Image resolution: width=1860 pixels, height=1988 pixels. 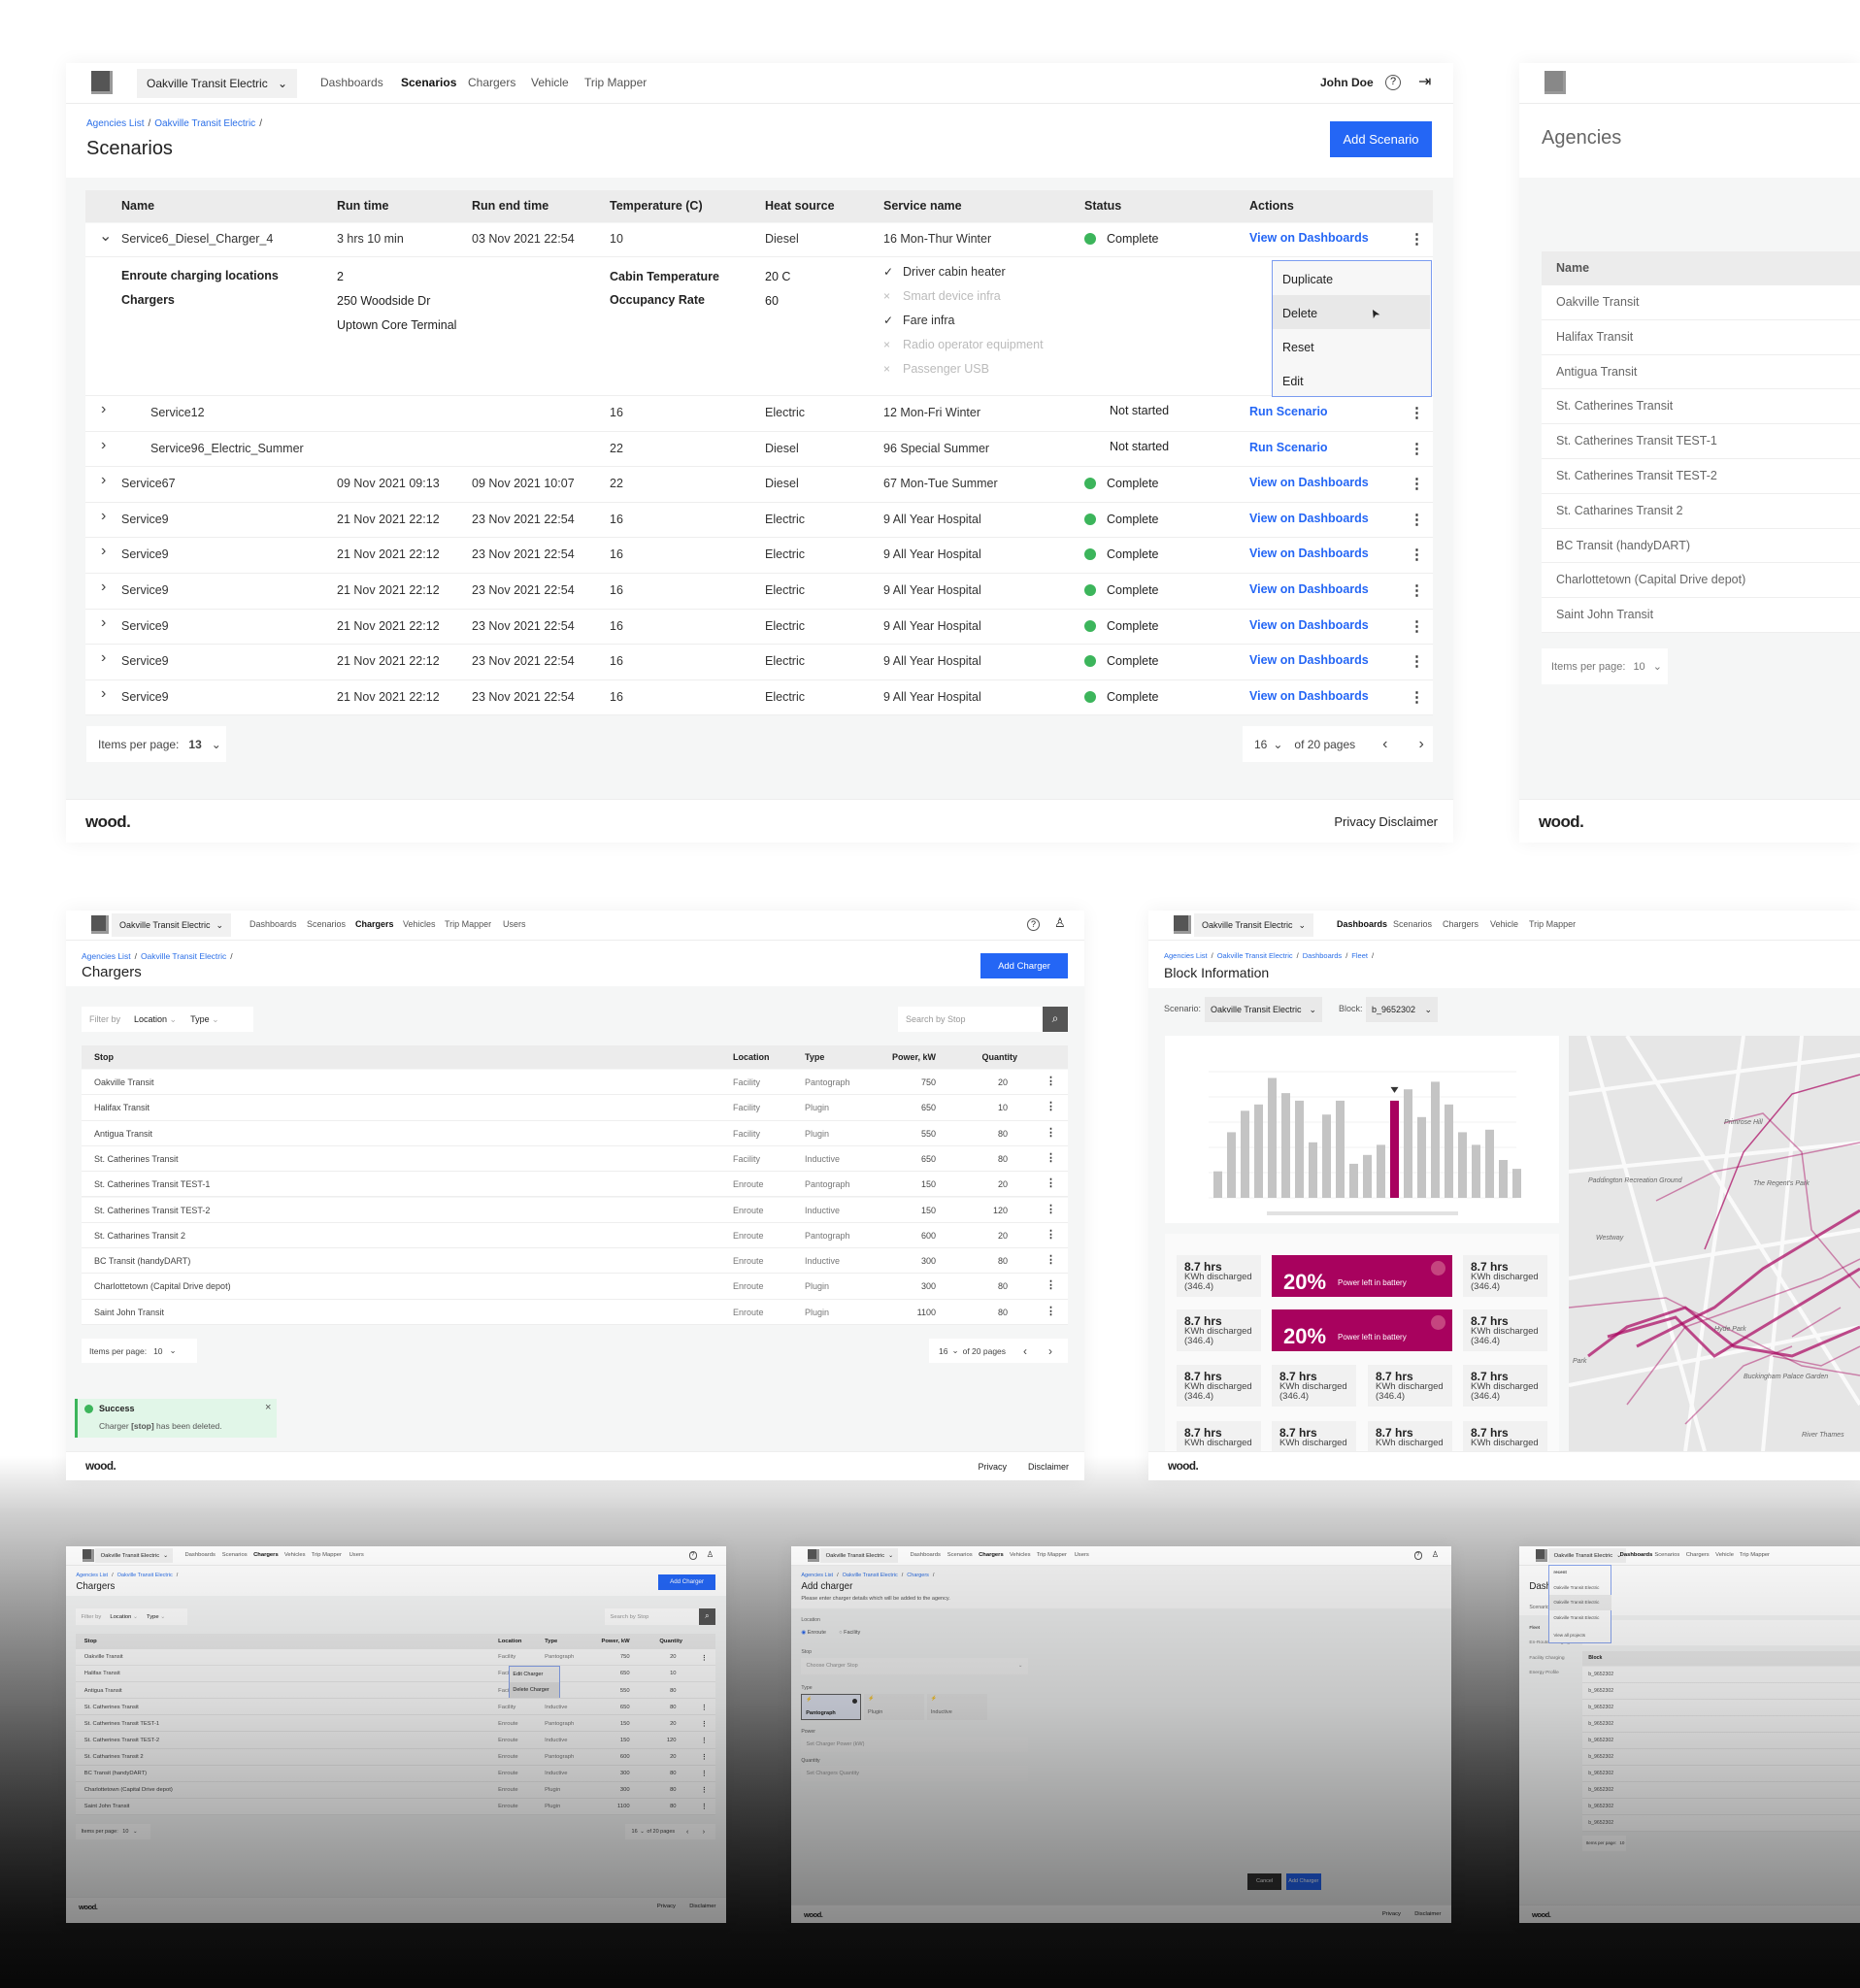 What do you see at coordinates (914, 1665) in the screenshot?
I see `stop-select: Choose Charger Stop ⌄` at bounding box center [914, 1665].